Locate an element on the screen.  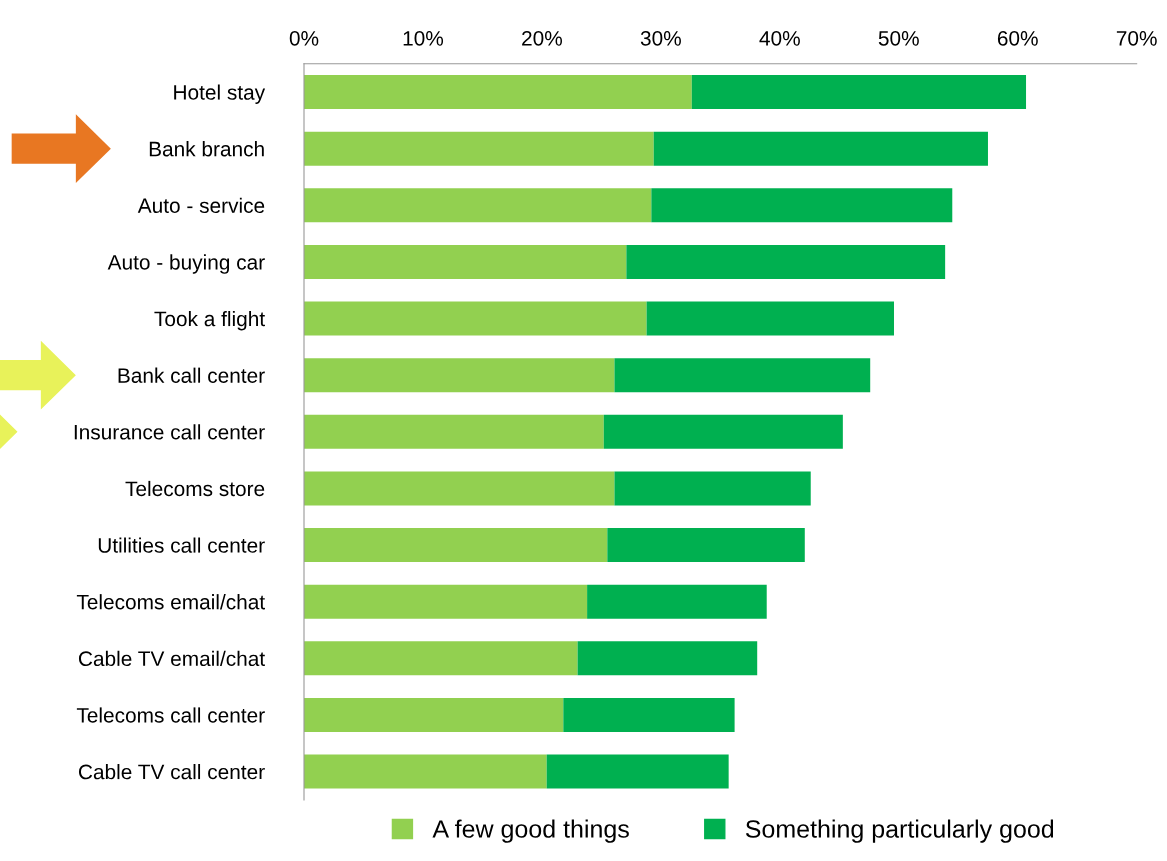
y-tick-label: Cable TV call center is located at coordinates (171, 772).